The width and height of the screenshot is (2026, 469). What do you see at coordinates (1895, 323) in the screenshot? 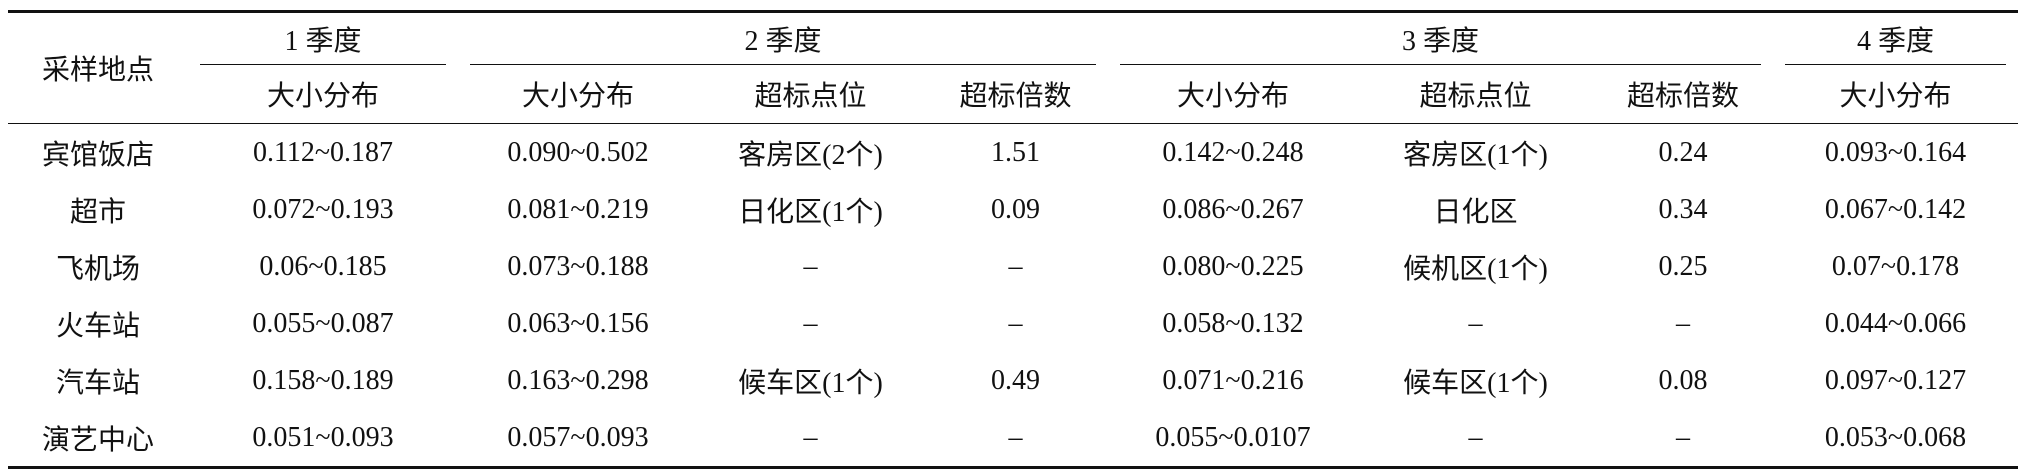
I see `table-cell: 0.044~0.066` at bounding box center [1895, 323].